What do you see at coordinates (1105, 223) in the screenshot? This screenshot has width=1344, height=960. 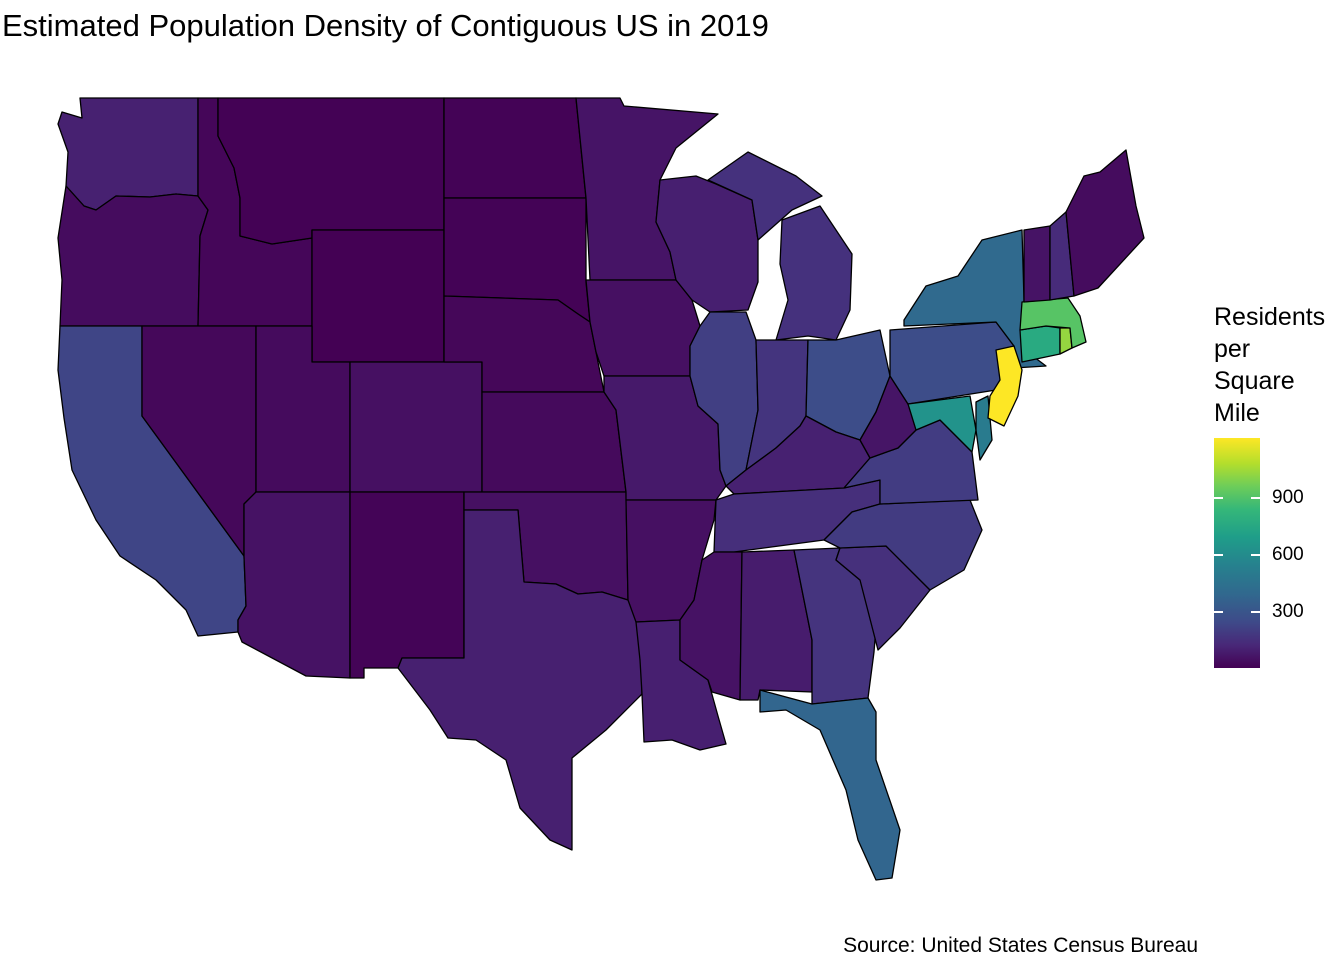 I see `state-maine: Maine` at bounding box center [1105, 223].